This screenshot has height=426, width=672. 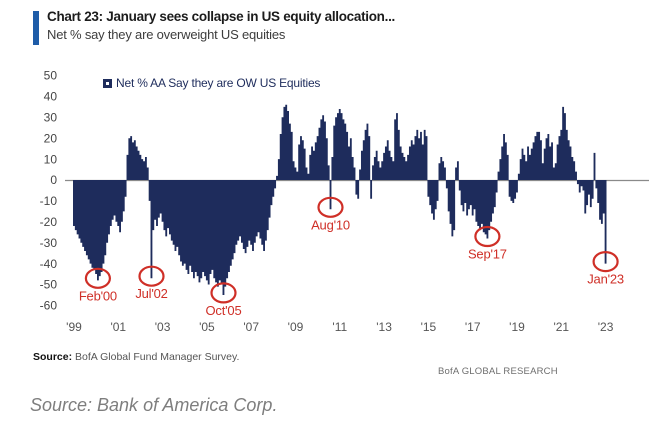 I want to click on annotation-label: Aug'10, so click(x=330, y=224).